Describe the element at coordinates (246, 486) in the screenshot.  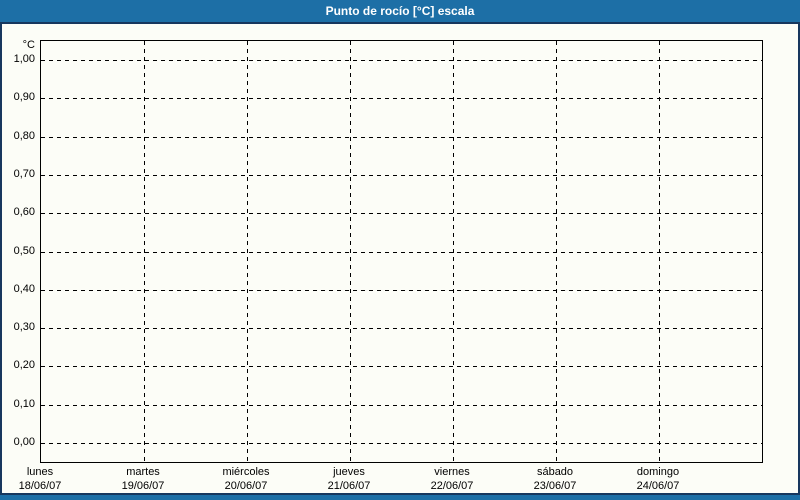
I see `x-tick-date: 20/06/07` at that location.